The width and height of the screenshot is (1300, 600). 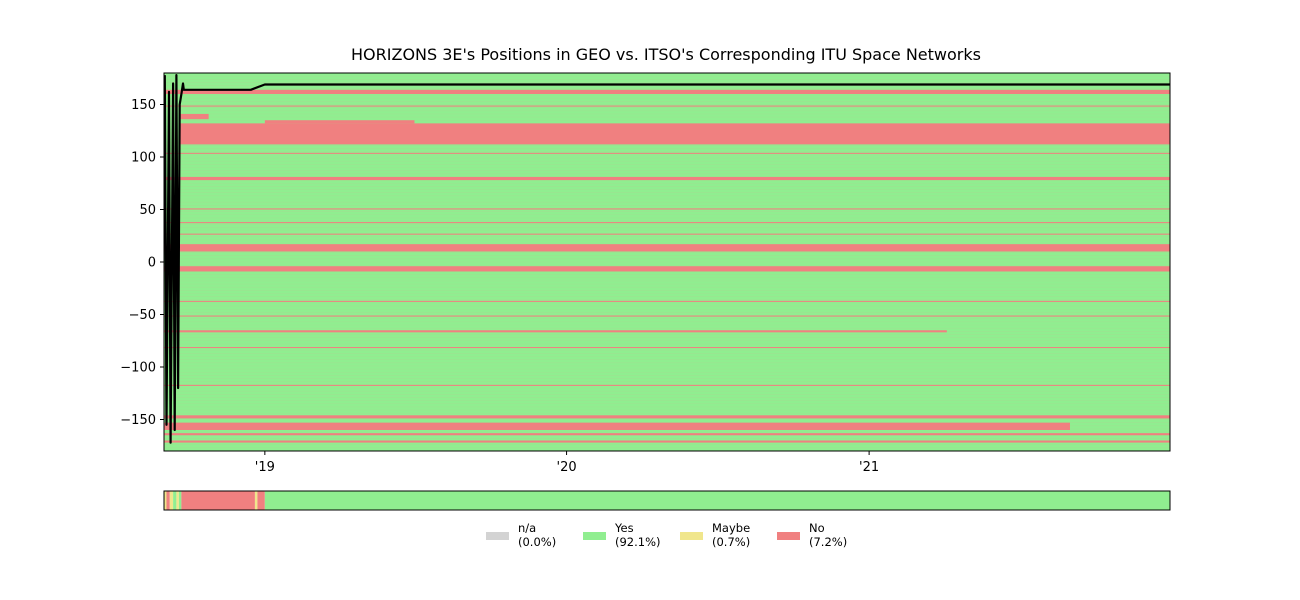 What do you see at coordinates (142, 263) in the screenshot?
I see `y-axis: 150 100 50 0 −50 −100 −150` at bounding box center [142, 263].